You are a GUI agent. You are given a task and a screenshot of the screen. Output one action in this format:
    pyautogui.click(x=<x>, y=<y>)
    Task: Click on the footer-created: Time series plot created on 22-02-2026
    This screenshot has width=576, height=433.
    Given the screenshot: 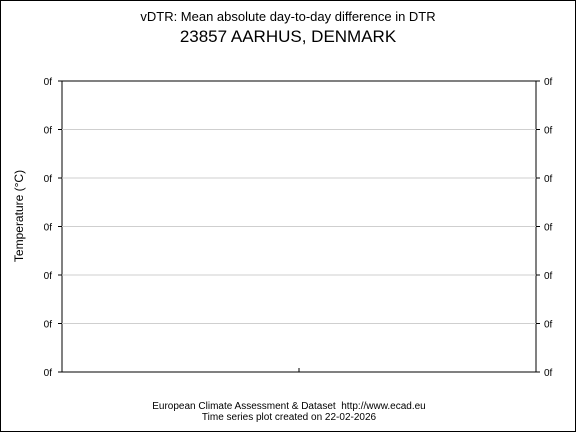 What is the action you would take?
    pyautogui.click(x=289, y=417)
    